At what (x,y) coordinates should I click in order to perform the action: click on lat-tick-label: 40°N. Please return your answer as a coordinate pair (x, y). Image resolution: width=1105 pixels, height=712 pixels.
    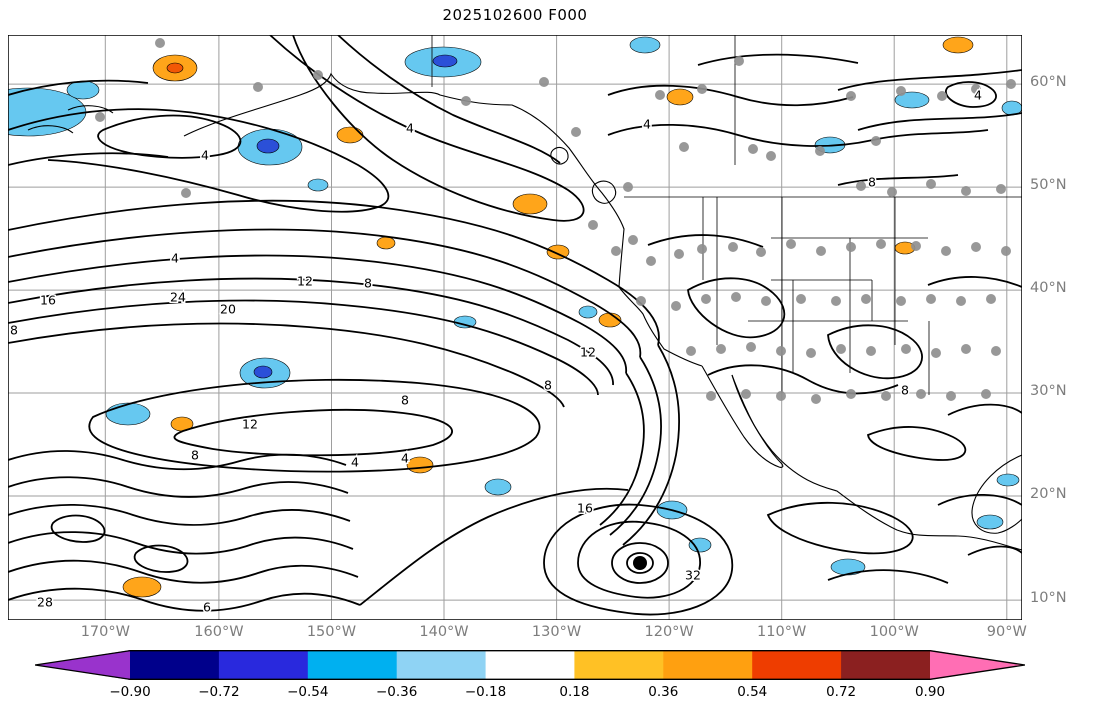
    Looking at the image, I should click on (1048, 288).